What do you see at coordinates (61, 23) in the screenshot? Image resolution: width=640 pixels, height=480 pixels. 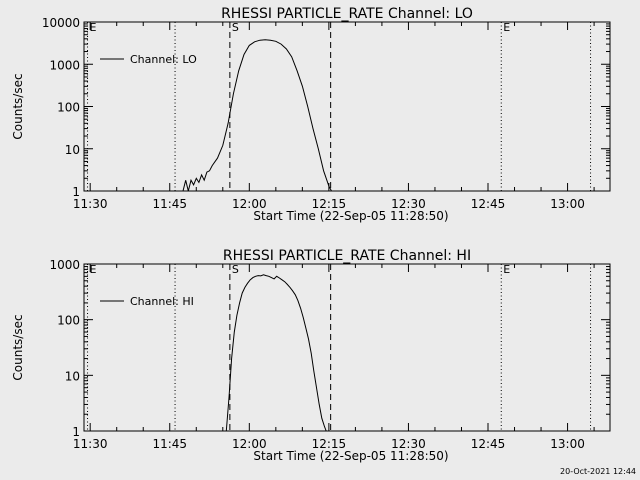 I see `y-tick-label: 10000` at bounding box center [61, 23].